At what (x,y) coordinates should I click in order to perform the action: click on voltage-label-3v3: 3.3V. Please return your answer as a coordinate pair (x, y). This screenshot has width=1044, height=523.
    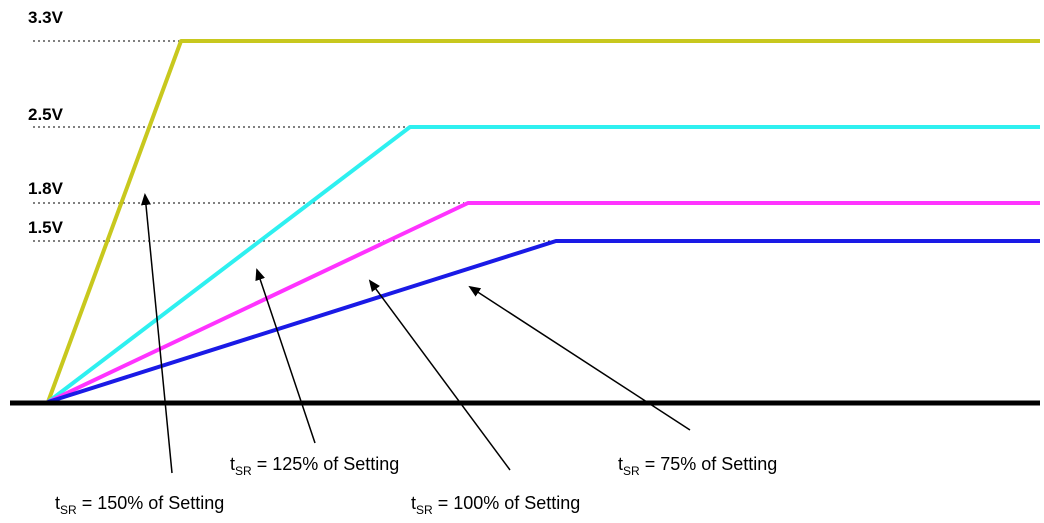
    Looking at the image, I should click on (46, 17).